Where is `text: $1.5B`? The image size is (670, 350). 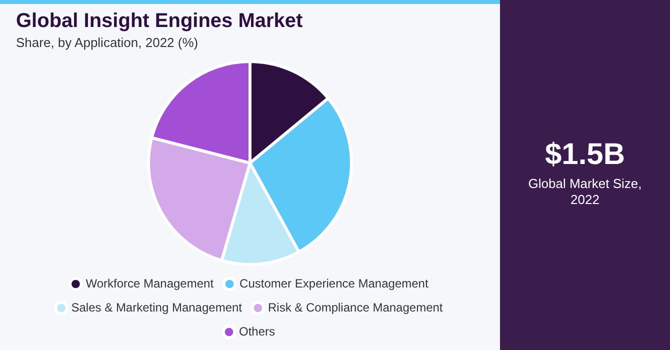
text: $1.5B is located at coordinates (585, 155).